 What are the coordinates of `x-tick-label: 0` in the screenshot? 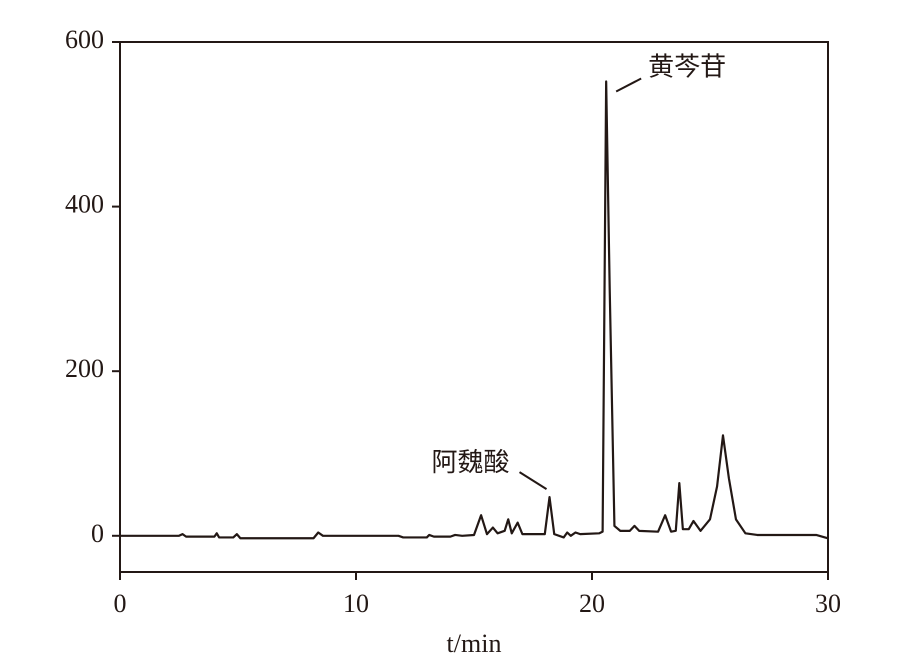 It's located at (120, 603).